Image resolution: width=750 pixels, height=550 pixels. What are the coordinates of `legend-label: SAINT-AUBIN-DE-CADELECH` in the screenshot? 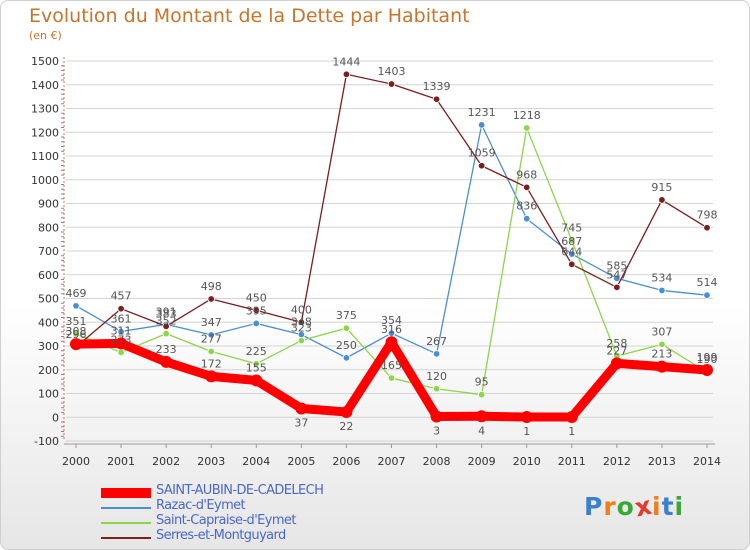 It's located at (240, 490).